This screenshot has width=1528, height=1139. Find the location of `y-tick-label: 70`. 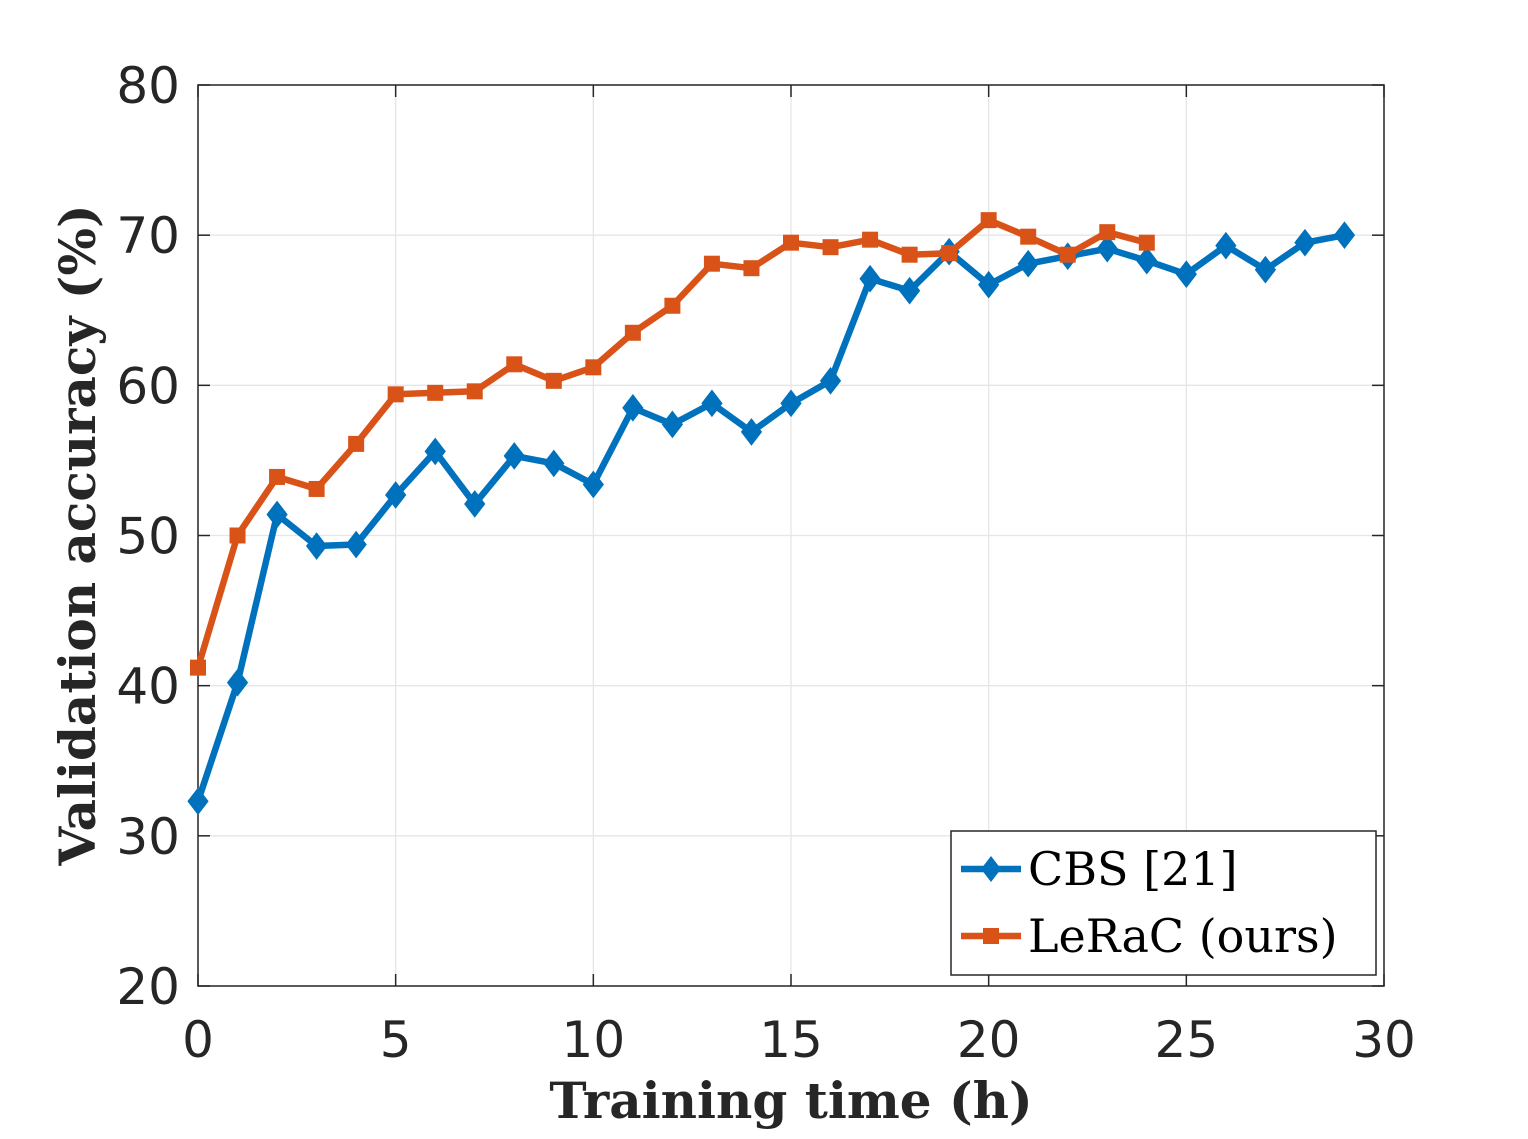

y-tick-label: 70 is located at coordinates (148, 236).